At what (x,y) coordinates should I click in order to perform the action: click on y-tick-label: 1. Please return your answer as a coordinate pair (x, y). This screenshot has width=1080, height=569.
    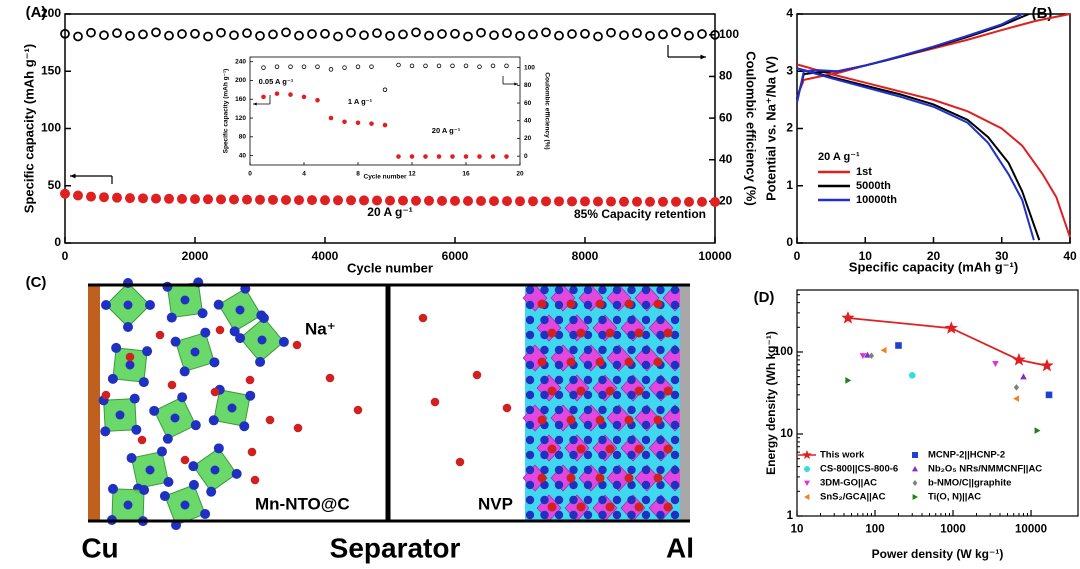
    Looking at the image, I should click on (789, 185).